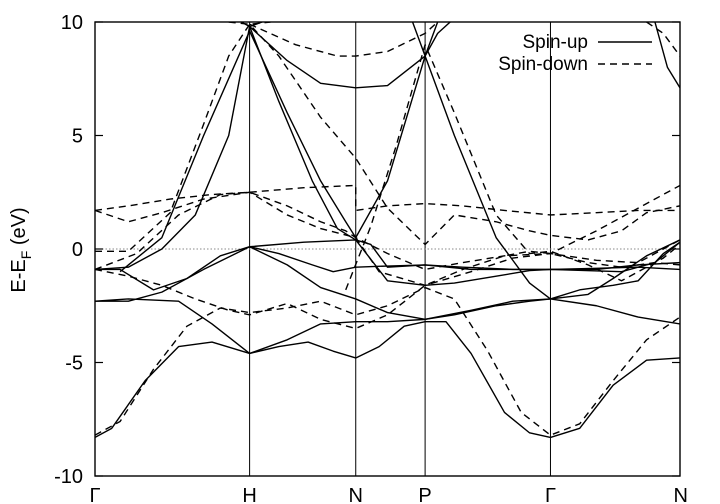  What do you see at coordinates (26, 255) in the screenshot?
I see `y-axis-title-sub: F` at bounding box center [26, 255].